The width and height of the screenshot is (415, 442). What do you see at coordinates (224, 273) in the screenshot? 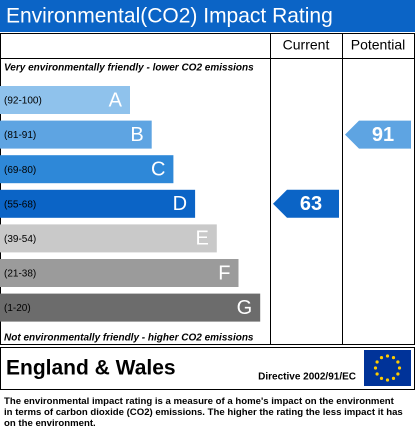
I see `band-letter: F` at bounding box center [224, 273].